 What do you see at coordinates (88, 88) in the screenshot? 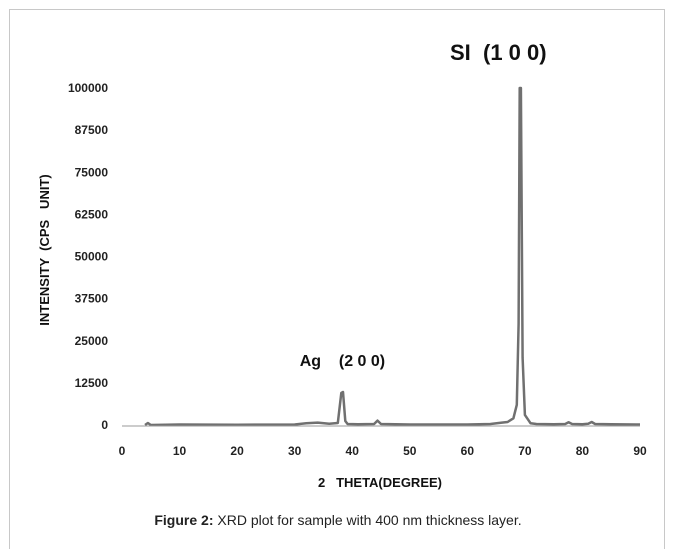
I see `y-tick-label: 100000` at bounding box center [88, 88].